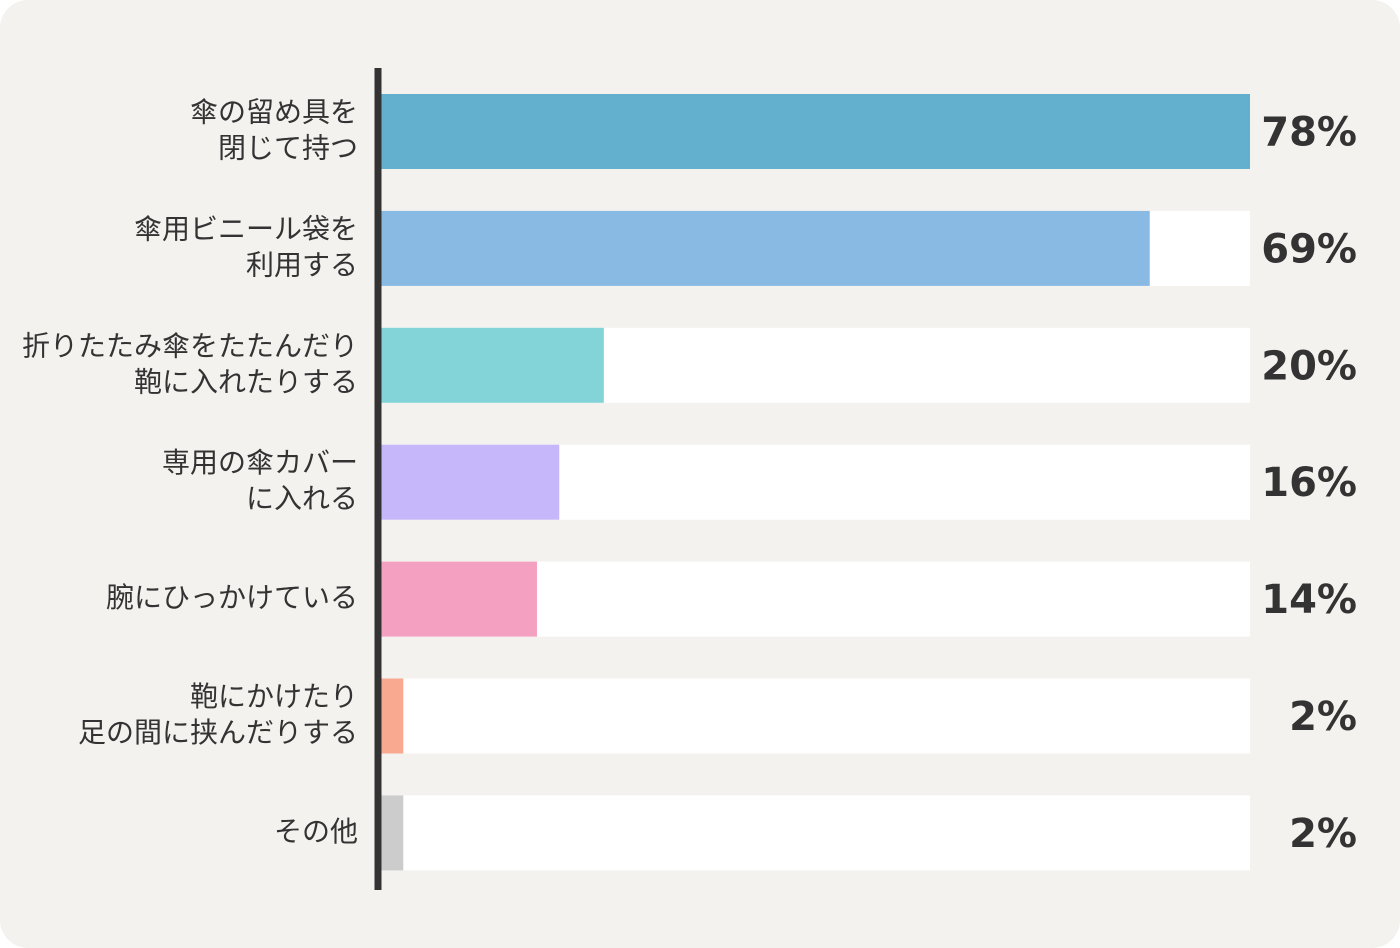 The height and width of the screenshot is (948, 1400). Describe the element at coordinates (260, 480) in the screenshot. I see `category-label-4: 専用の傘カバーに入れる` at that location.